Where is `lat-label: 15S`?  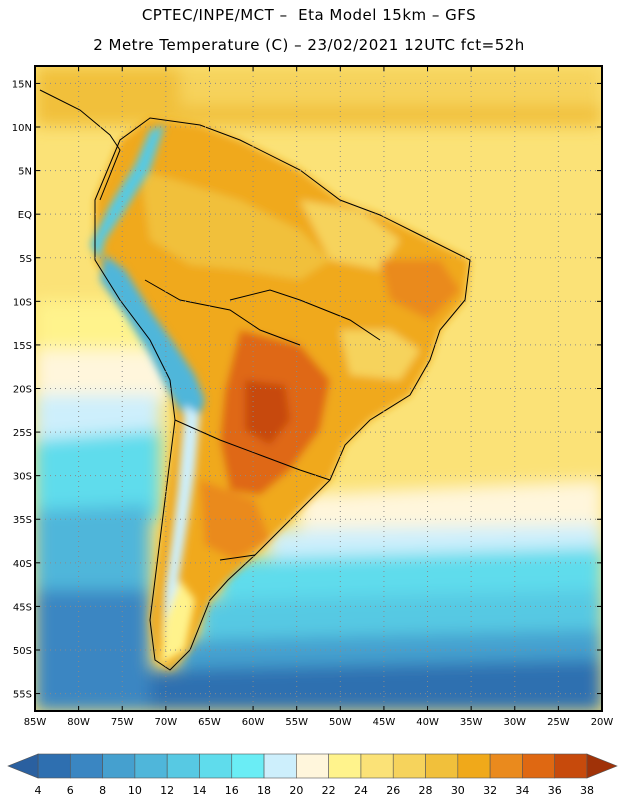
lat-label: 15S is located at coordinates (22, 346).